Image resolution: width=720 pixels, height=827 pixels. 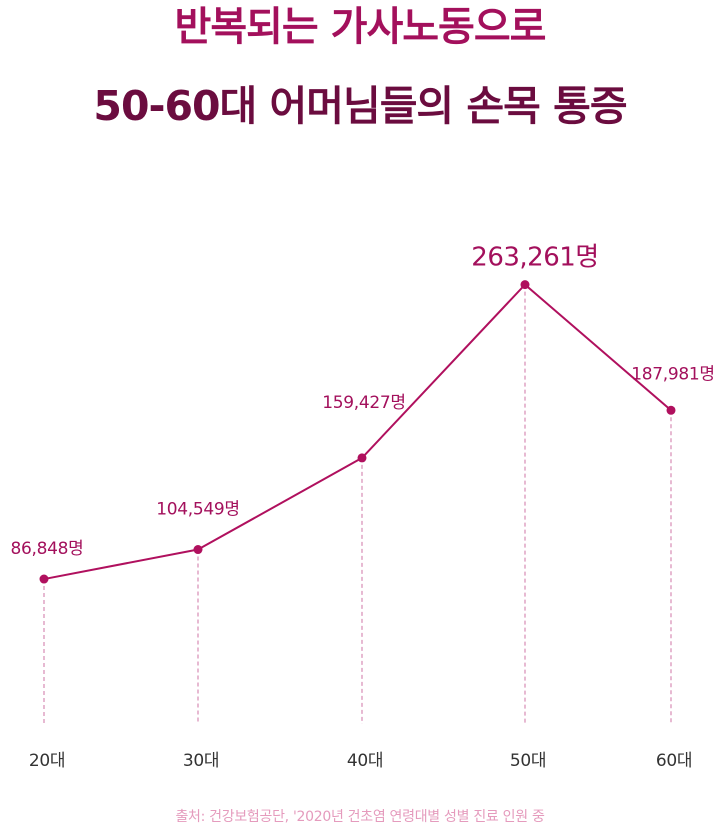 What do you see at coordinates (360, 106) in the screenshot?
I see `chart-title-line2: 50-60대 어머님들의 손목 통증` at bounding box center [360, 106].